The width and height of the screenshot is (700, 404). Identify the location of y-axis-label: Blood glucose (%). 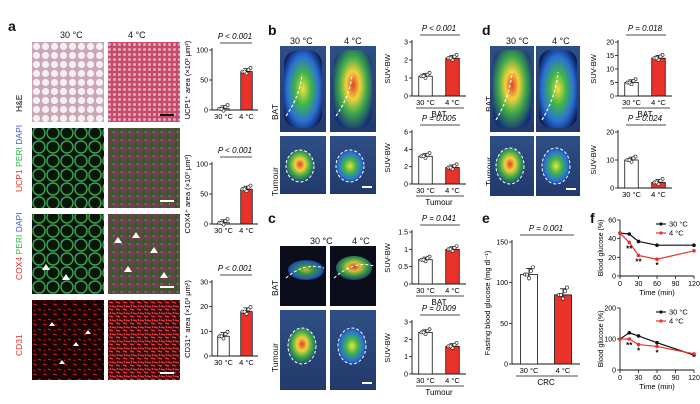
(601, 248).